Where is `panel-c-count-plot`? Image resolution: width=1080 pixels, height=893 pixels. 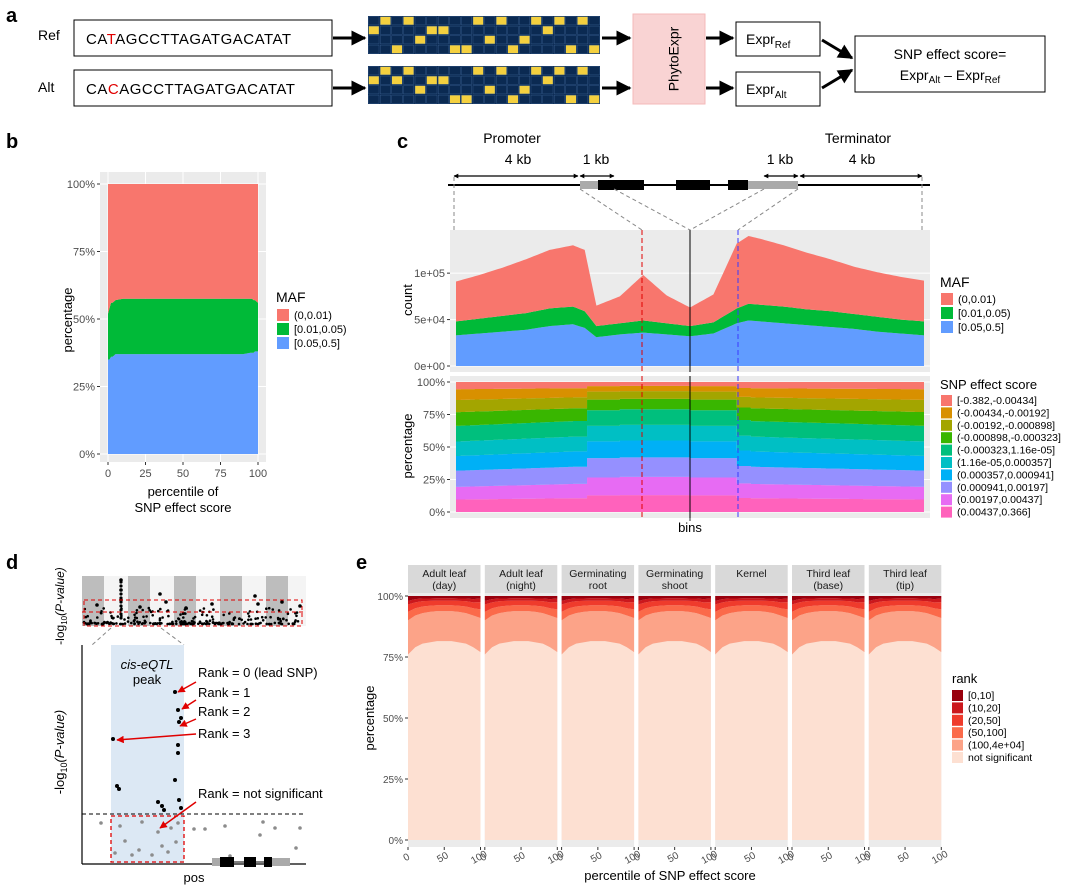
panel-c-count-plot is located at coordinates (690, 301).